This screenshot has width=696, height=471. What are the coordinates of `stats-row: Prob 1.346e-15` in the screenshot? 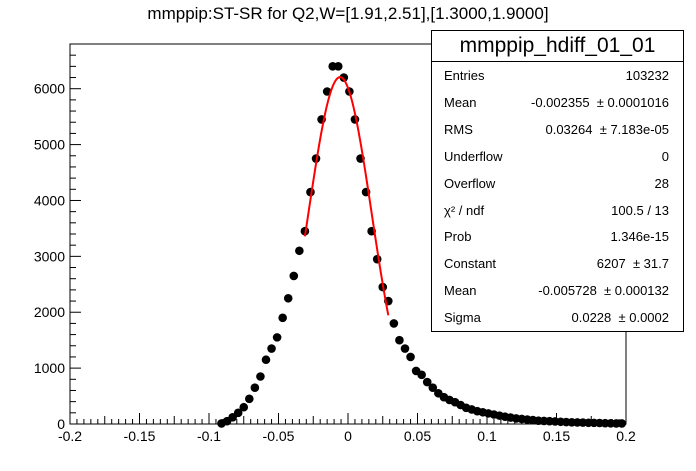 It's located at (557, 236).